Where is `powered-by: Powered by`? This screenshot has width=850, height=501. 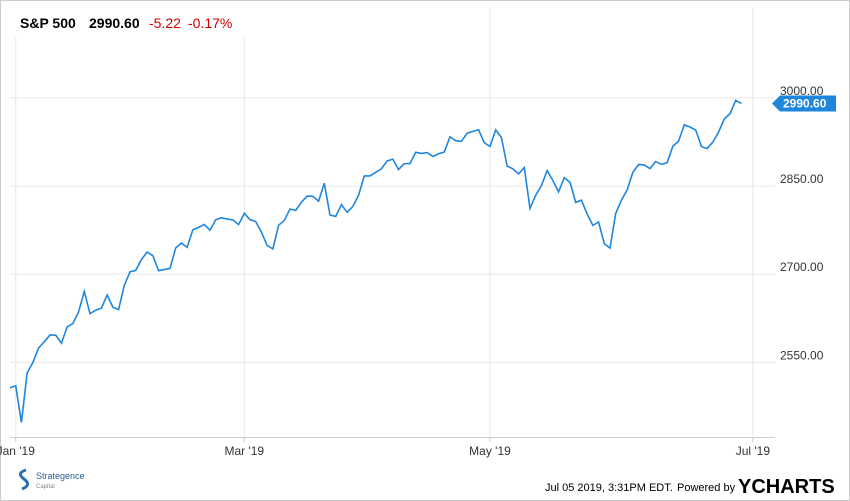
powered-by: Powered by is located at coordinates (706, 488).